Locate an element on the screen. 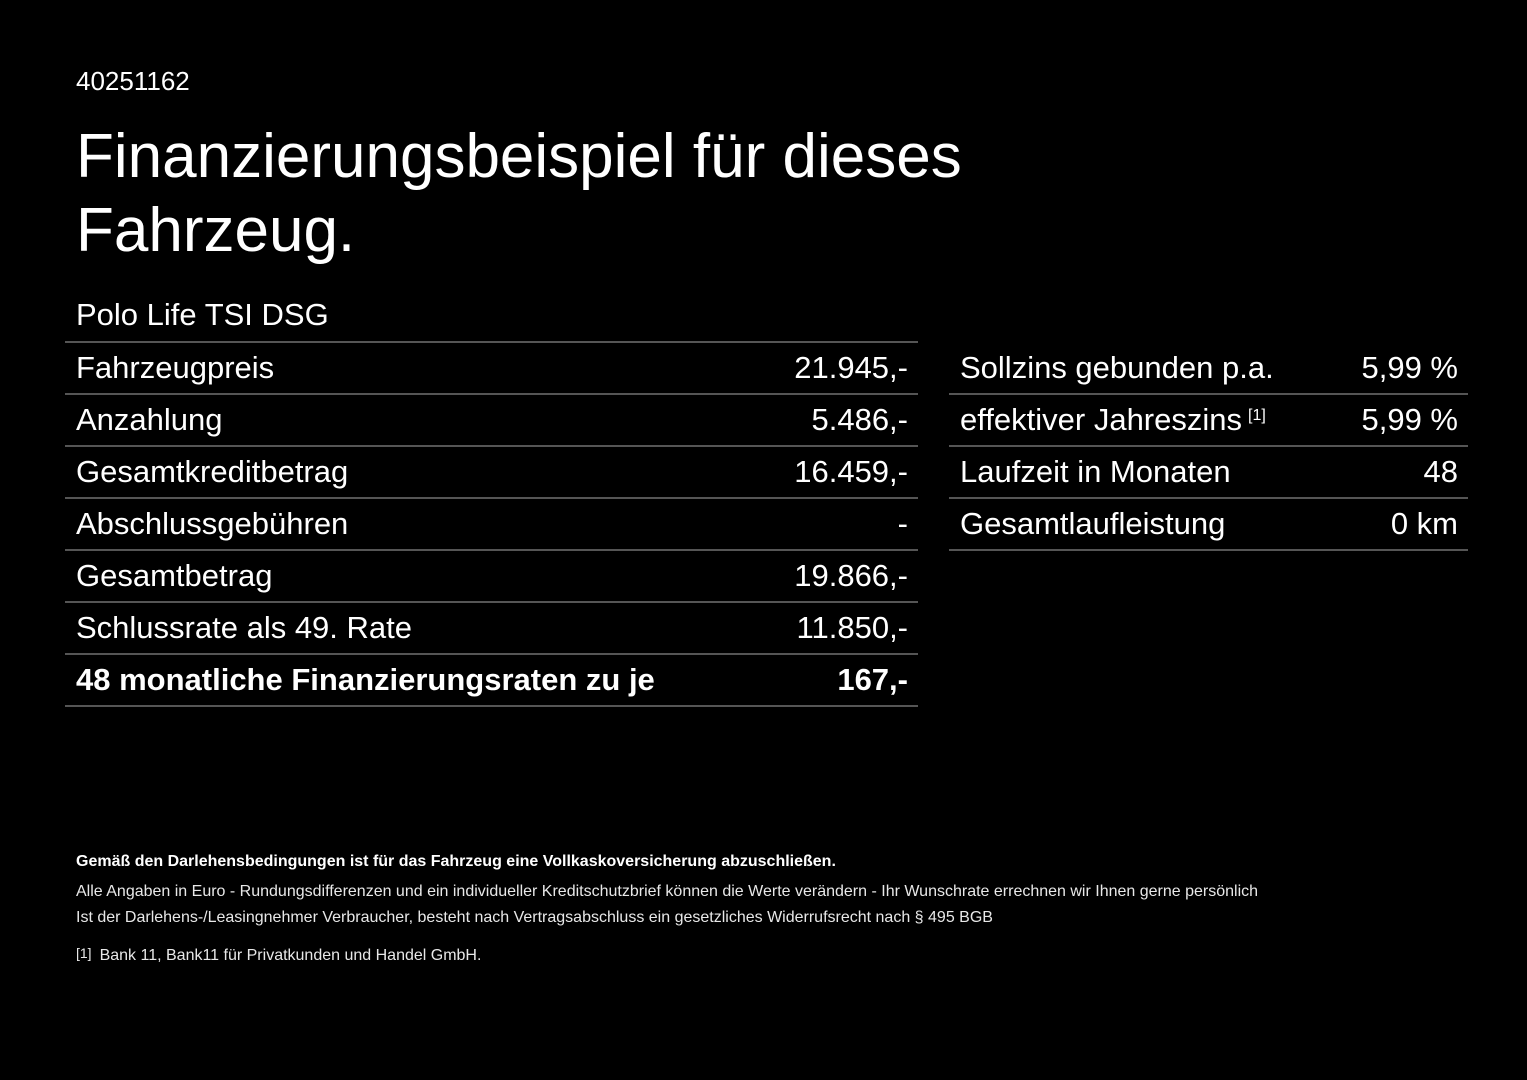 This screenshot has height=1080, width=1527. row-label: Laufzeit in Monaten is located at coordinates (1095, 471).